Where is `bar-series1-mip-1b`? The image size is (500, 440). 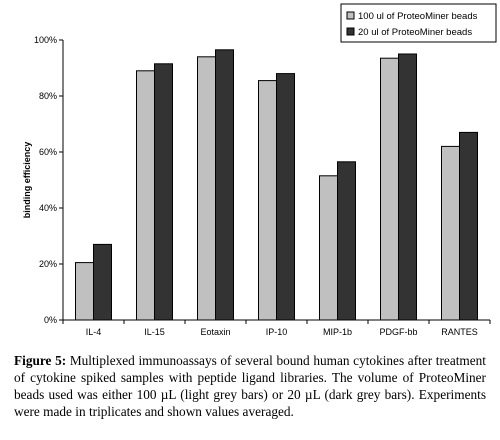 bar-series1-mip-1b is located at coordinates (328, 248).